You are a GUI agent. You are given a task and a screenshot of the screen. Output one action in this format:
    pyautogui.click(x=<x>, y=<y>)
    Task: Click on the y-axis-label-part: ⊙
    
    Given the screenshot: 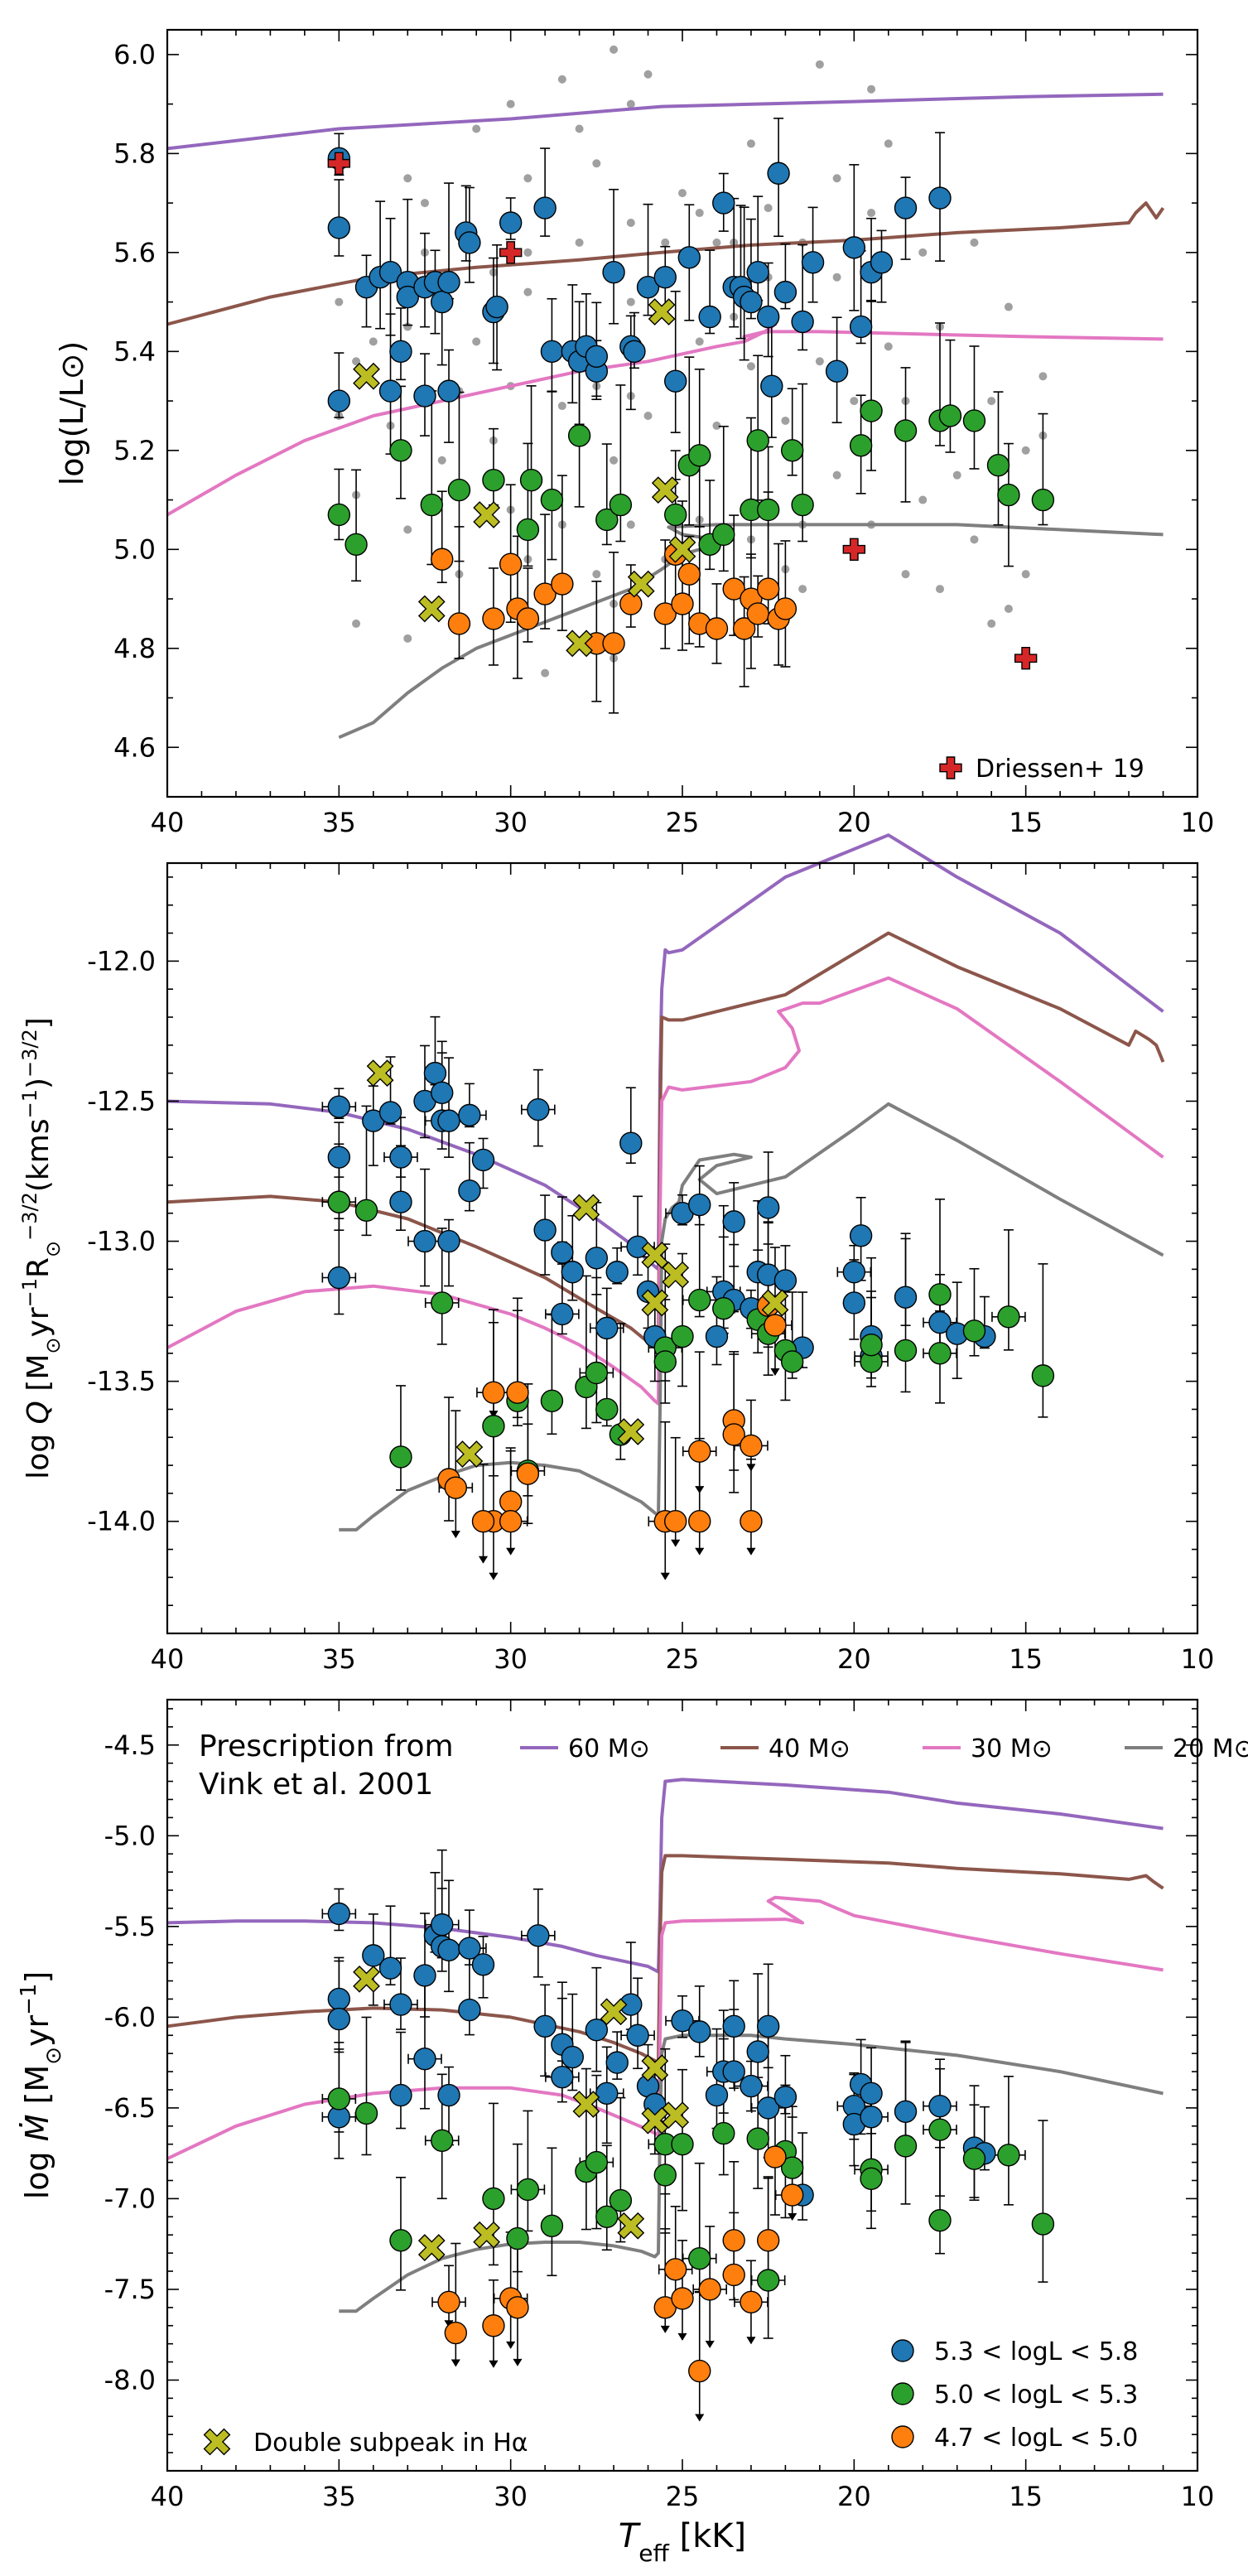 What is the action you would take?
    pyautogui.click(x=53, y=1249)
    